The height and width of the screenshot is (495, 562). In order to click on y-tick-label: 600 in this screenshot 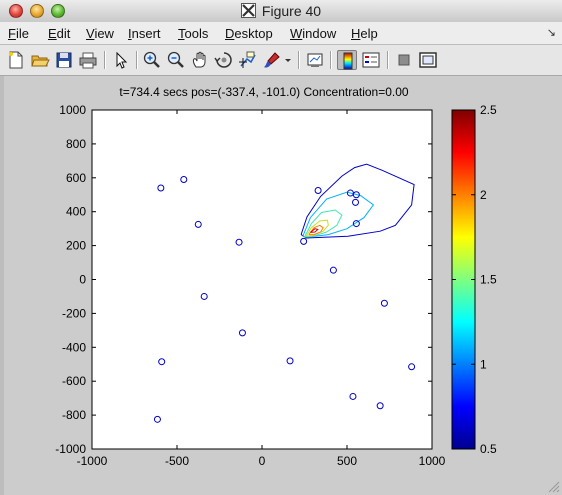, I will do `click(76, 178)`.